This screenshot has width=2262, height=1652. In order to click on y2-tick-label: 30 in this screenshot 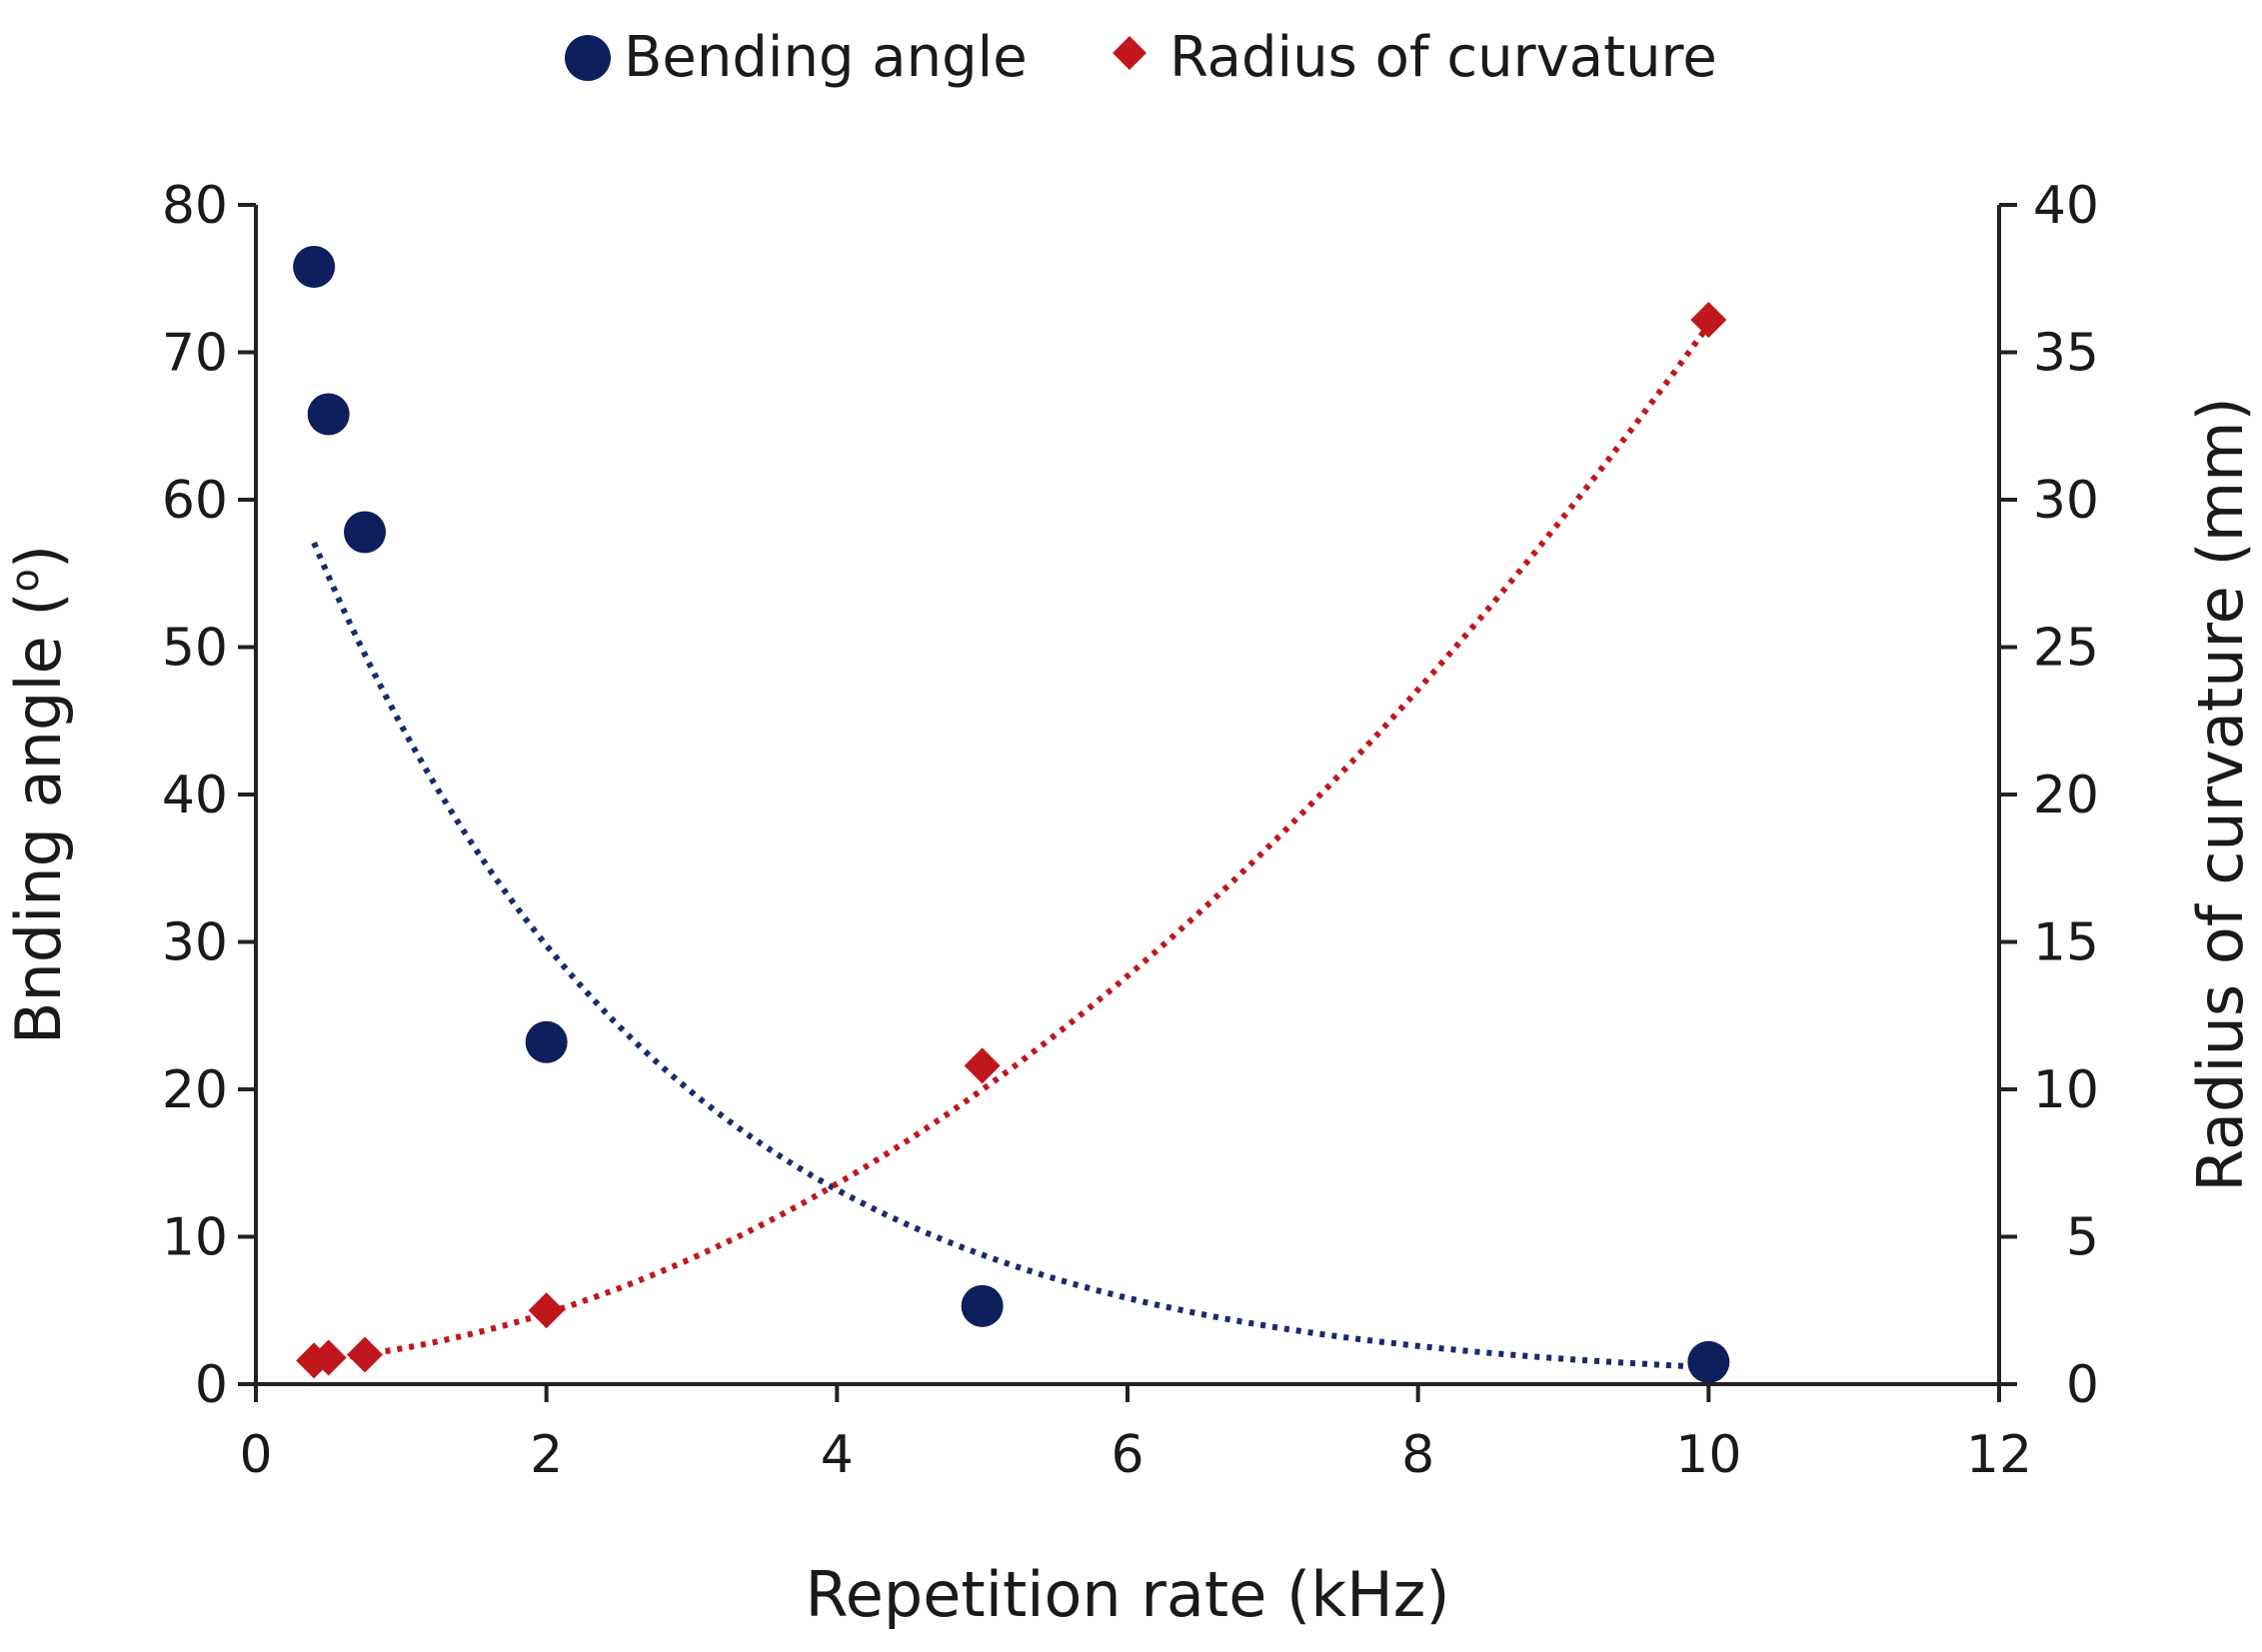, I will do `click(2066, 501)`.